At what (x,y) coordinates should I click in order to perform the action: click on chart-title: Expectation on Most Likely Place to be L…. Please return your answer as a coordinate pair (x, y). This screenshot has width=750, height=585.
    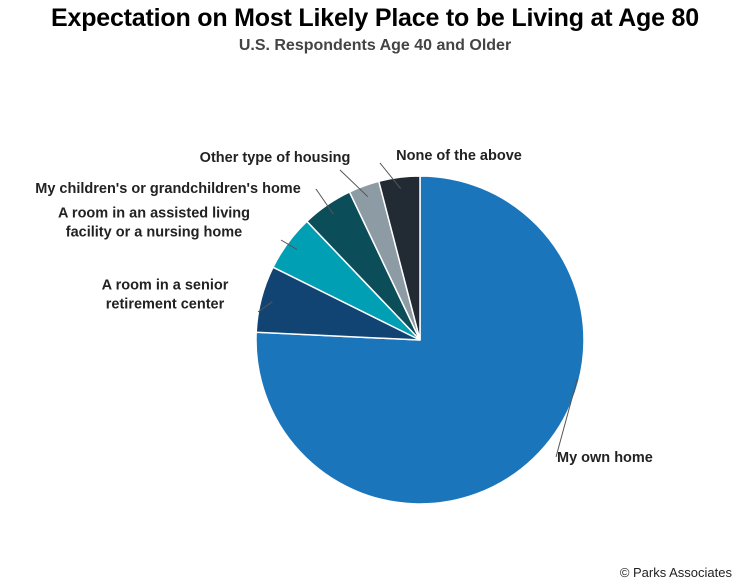
    Looking at the image, I should click on (375, 18).